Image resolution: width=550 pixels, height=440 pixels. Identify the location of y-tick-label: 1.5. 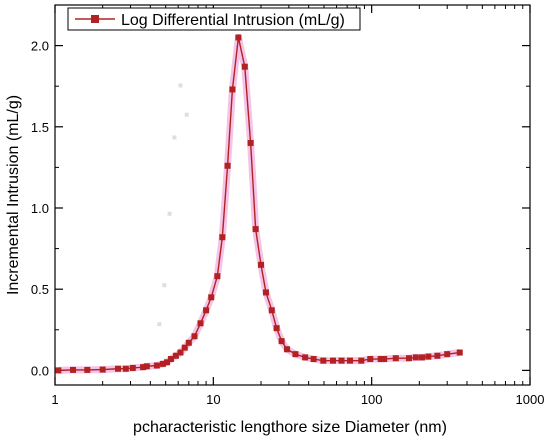
(40, 127).